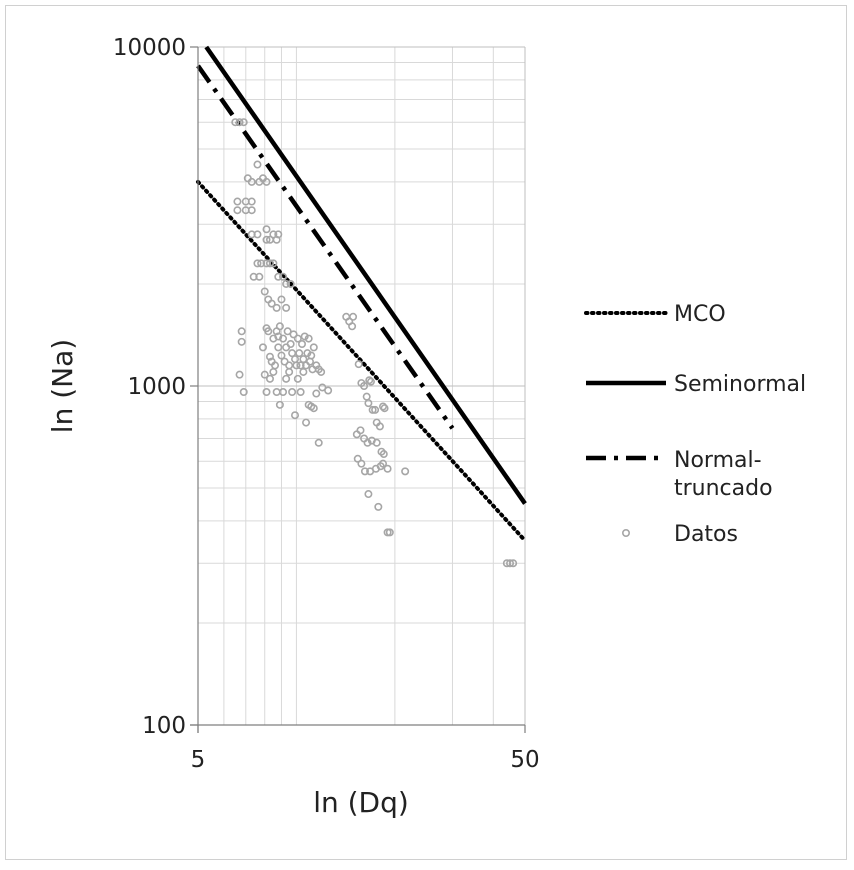  What do you see at coordinates (164, 726) in the screenshot?
I see `y-tick-label: 100` at bounding box center [164, 726].